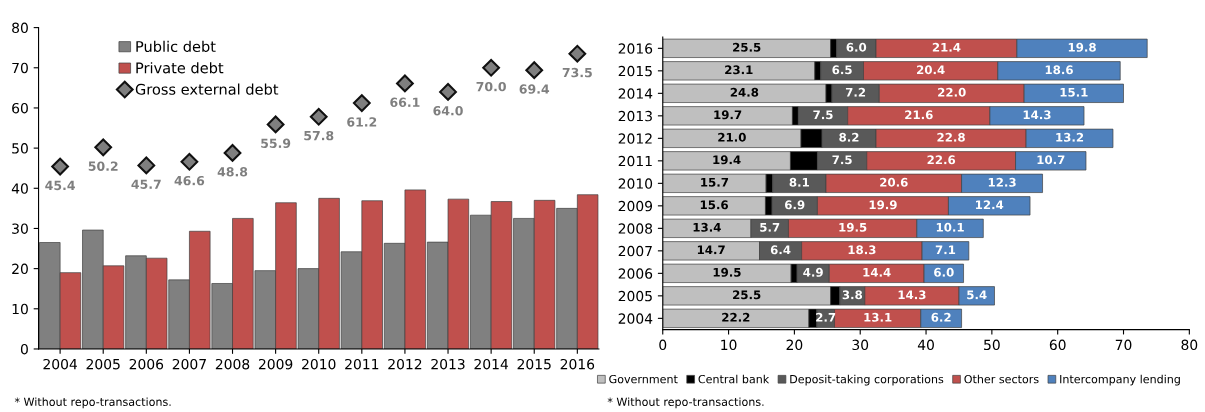 The width and height of the screenshot is (1205, 412). What do you see at coordinates (60, 364) in the screenshot?
I see `x-tick-label: 2004` at bounding box center [60, 364].